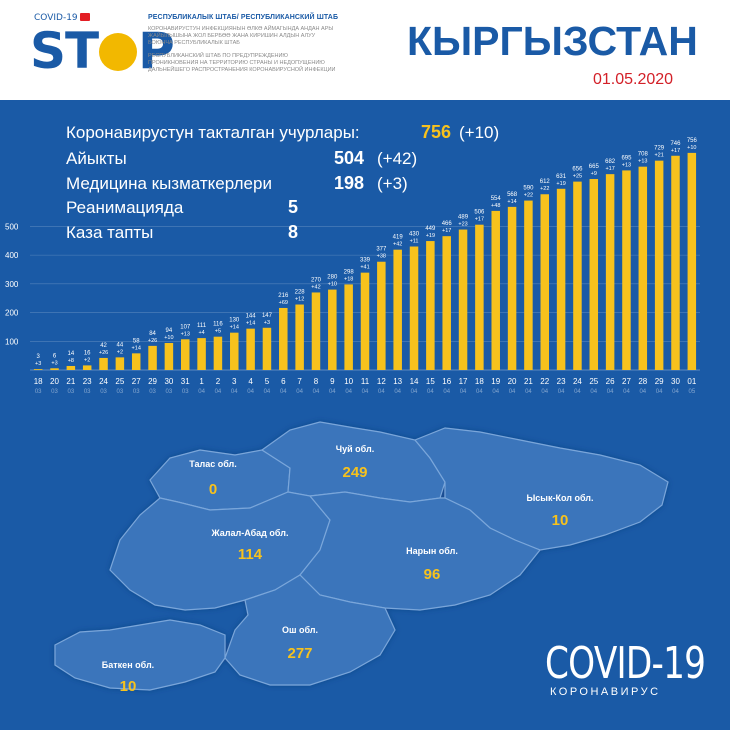  Describe the element at coordinates (283, 303) in the screenshot. I see `bar-increment-label: +69` at that location.